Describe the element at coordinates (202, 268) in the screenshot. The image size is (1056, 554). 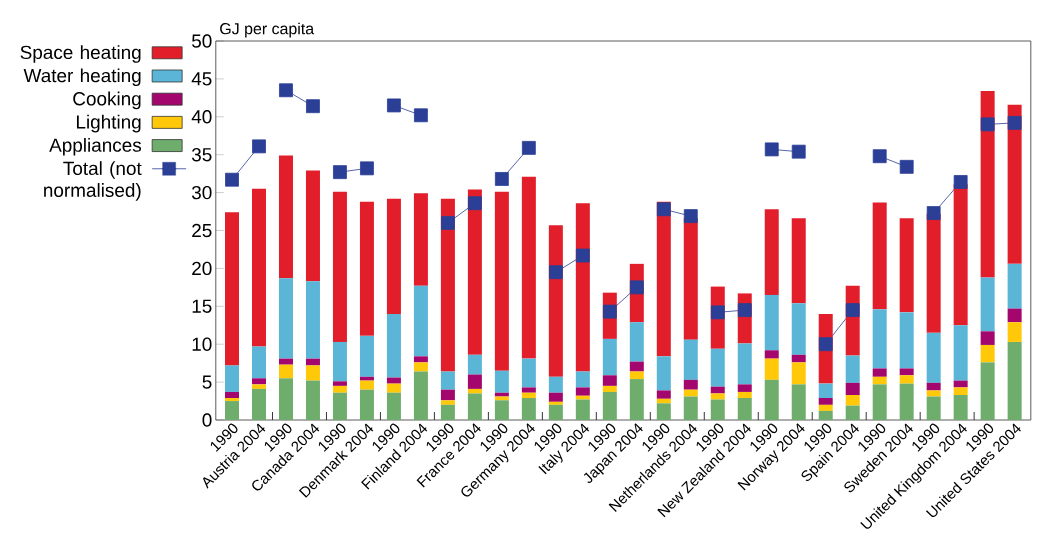
I see `y-tick-label: 20` at that location.